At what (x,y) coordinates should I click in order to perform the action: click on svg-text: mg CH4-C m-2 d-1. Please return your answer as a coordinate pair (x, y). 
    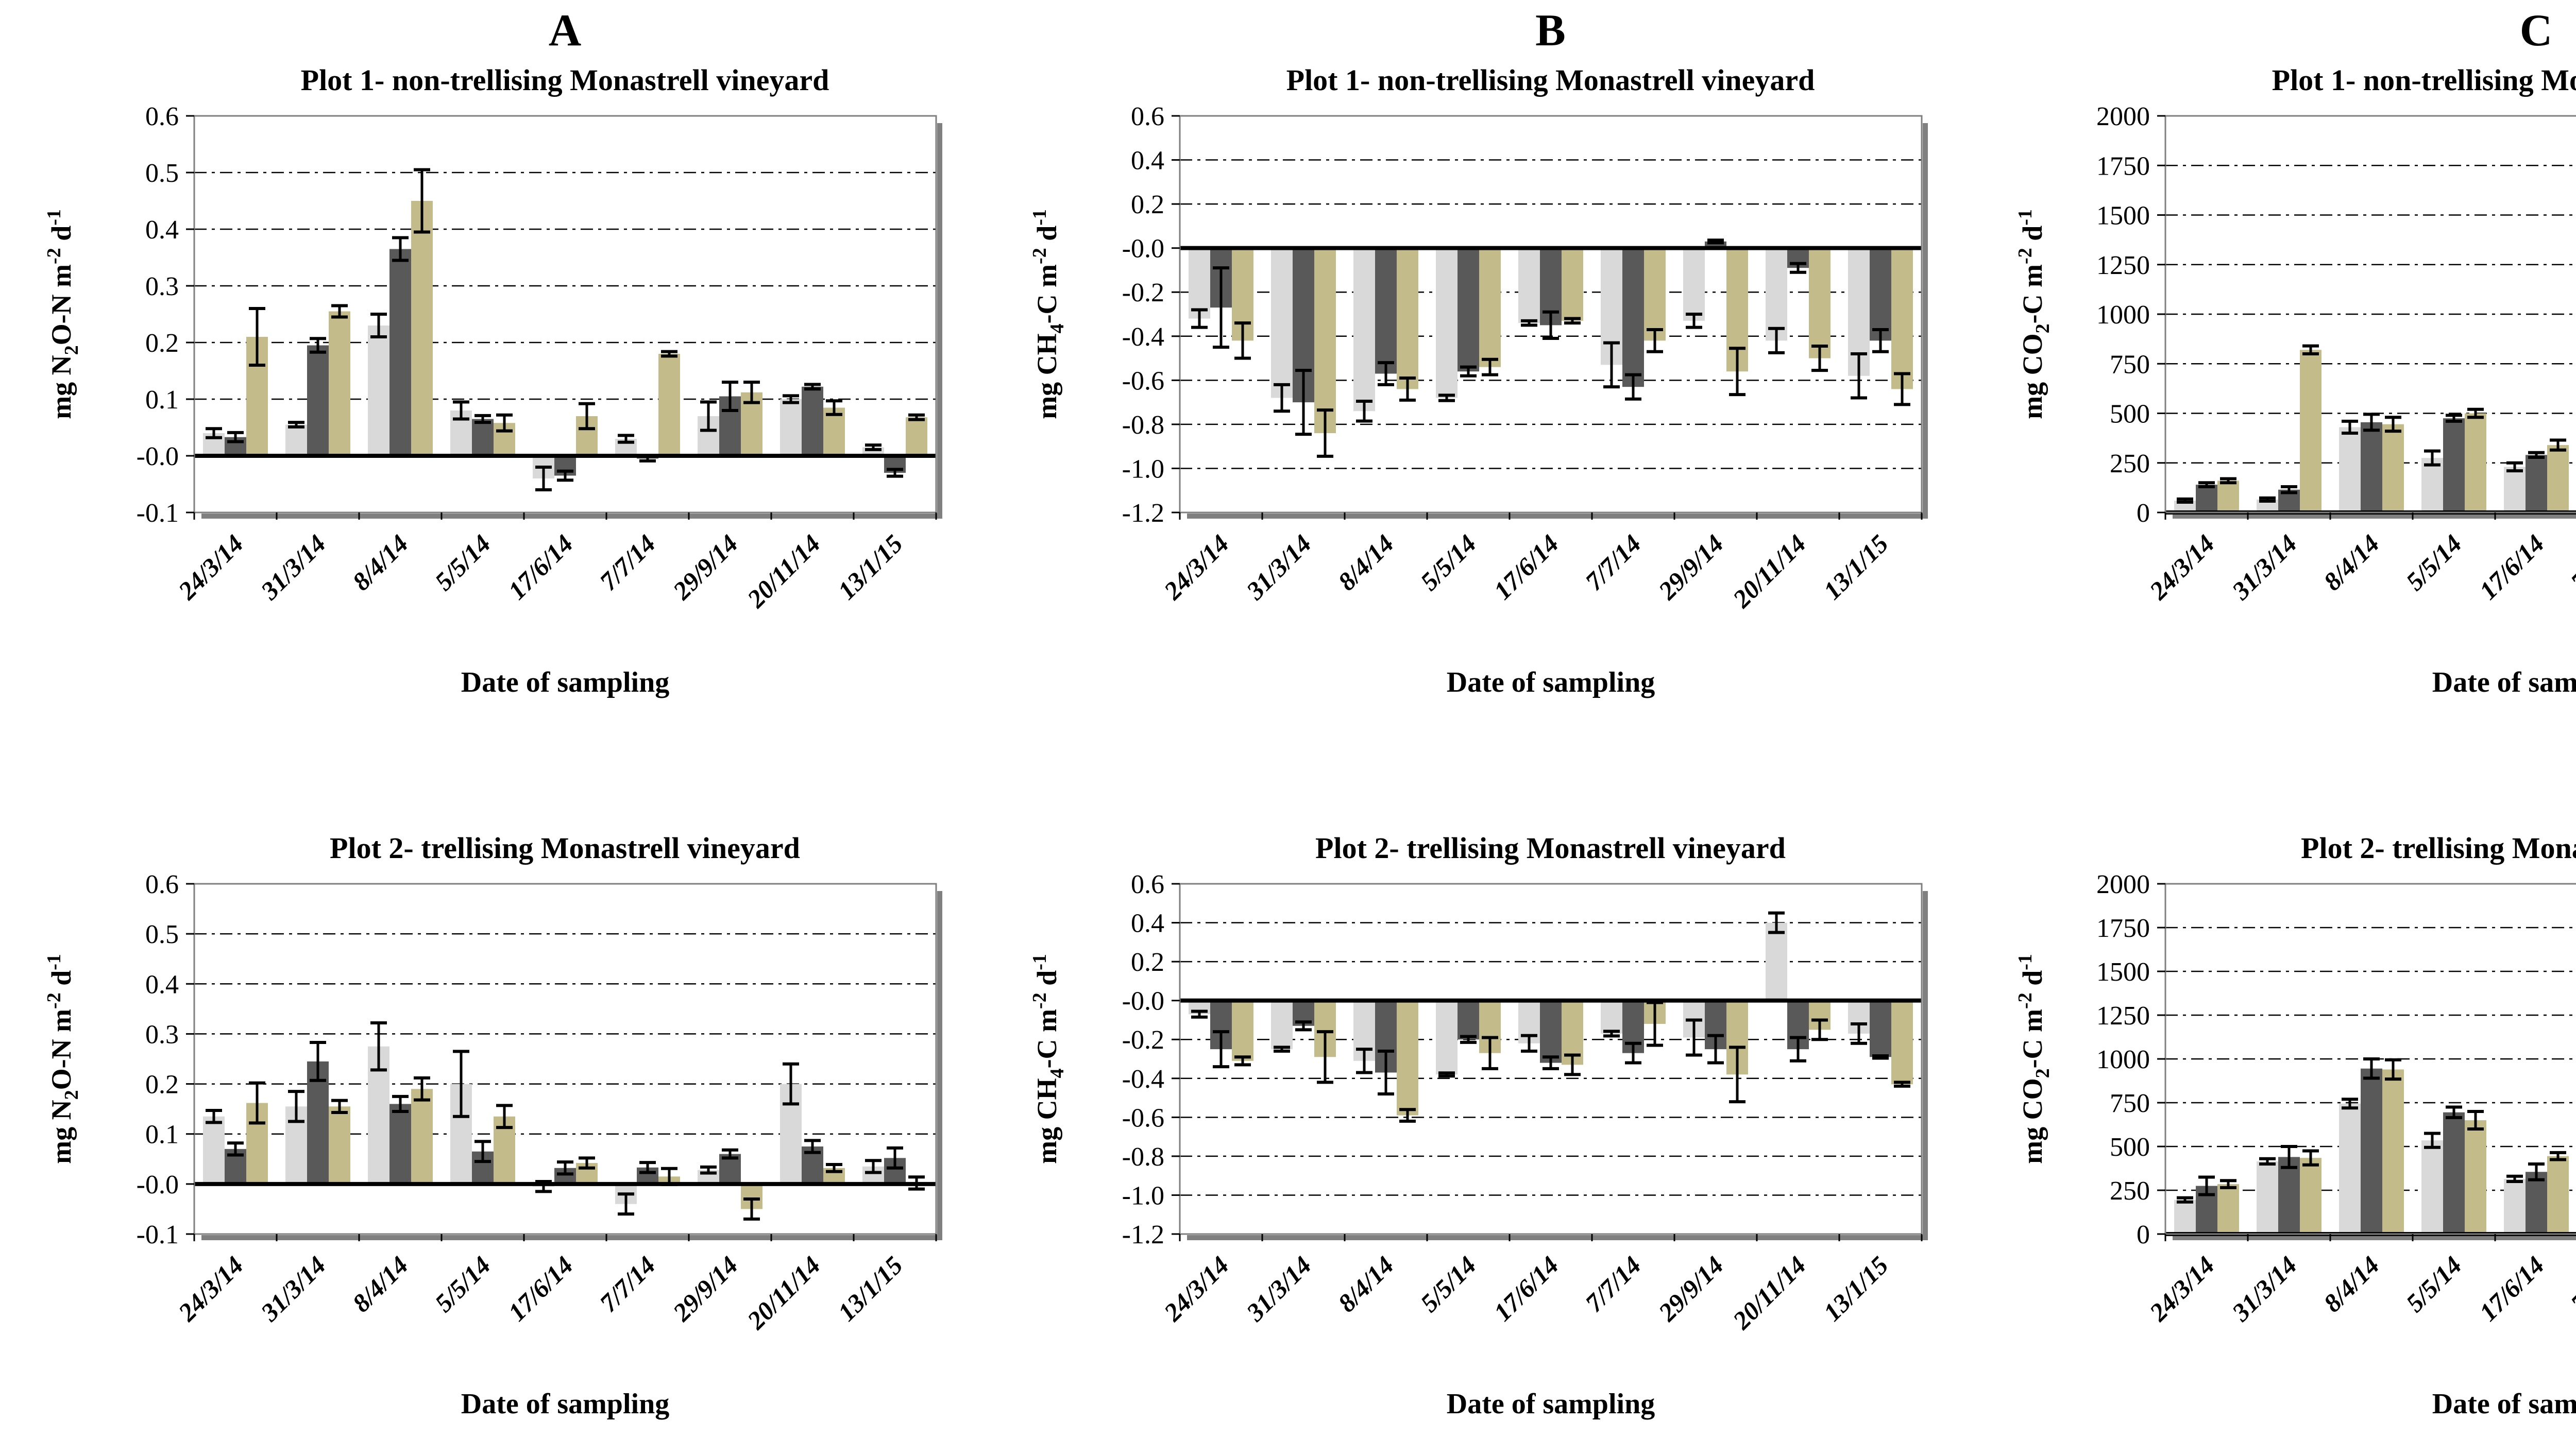
    Looking at the image, I should click on (1048, 1059).